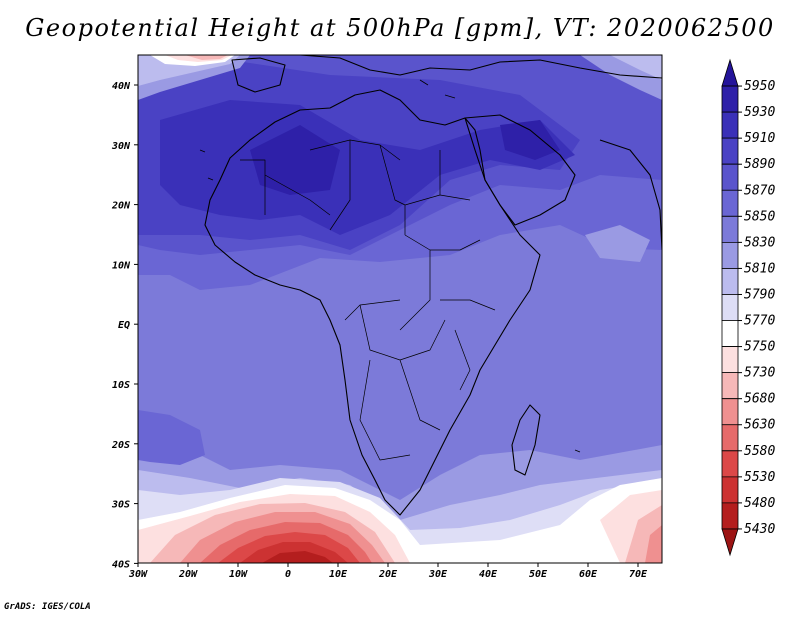 The image size is (800, 618). I want to click on madagascar-coastline, so click(526, 440).